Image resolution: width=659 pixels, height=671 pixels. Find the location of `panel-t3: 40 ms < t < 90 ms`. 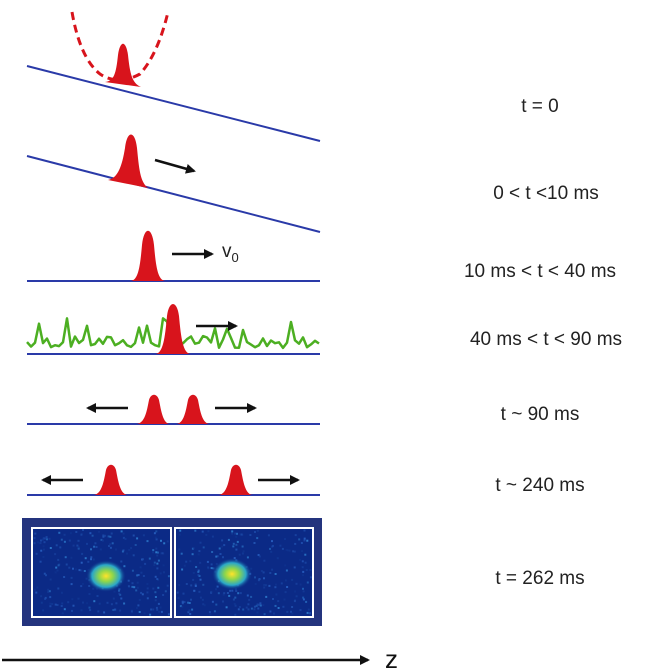

panel-t3: 40 ms < t < 90 ms is located at coordinates (324, 329).